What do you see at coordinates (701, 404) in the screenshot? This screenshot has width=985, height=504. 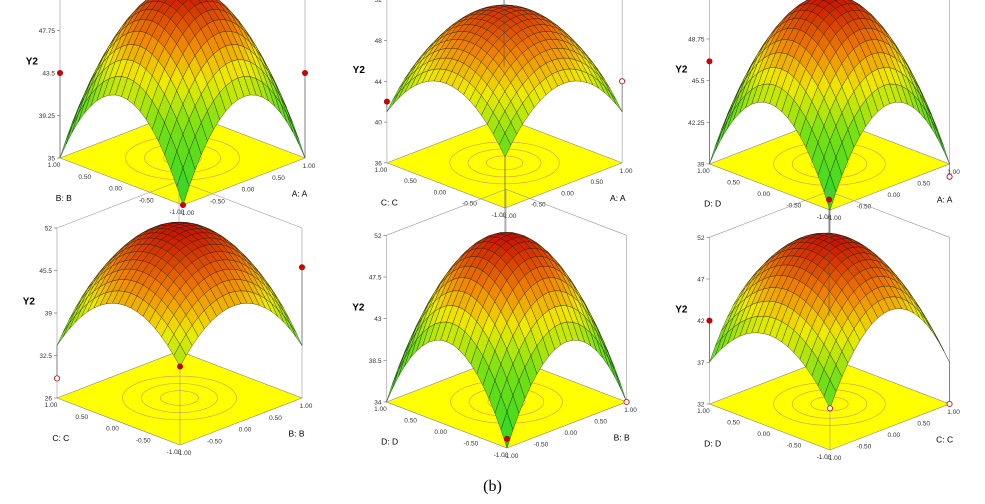 I see `z-tick-label: 32` at bounding box center [701, 404].